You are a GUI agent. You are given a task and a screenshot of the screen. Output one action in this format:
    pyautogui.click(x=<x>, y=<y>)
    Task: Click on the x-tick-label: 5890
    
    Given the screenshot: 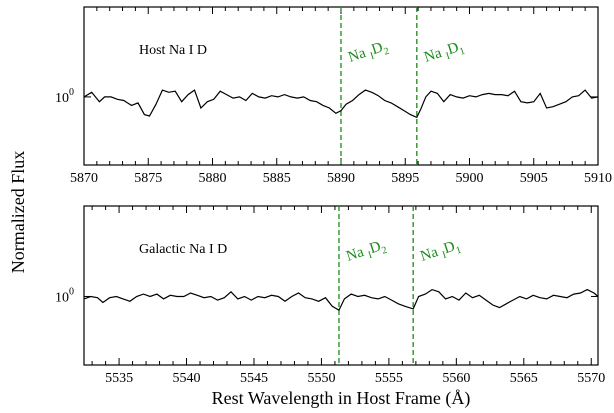 What is the action you would take?
    pyautogui.click(x=341, y=178)
    